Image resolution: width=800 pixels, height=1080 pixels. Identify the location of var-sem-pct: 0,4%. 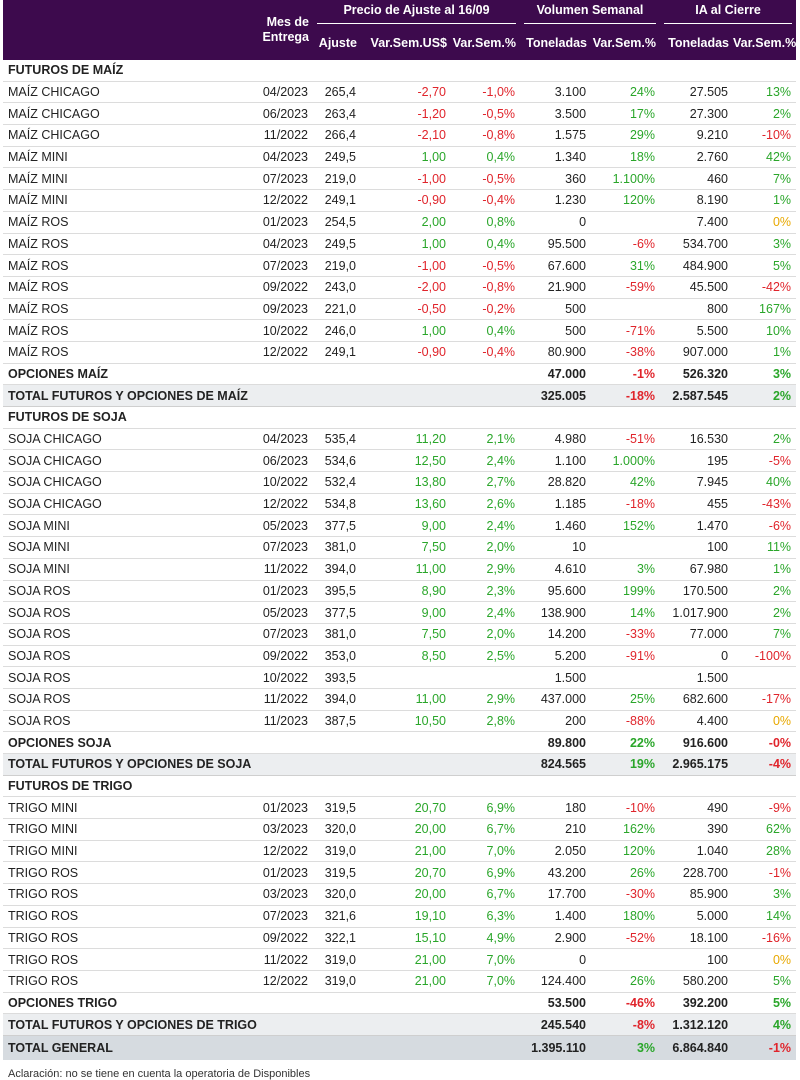
(486, 244).